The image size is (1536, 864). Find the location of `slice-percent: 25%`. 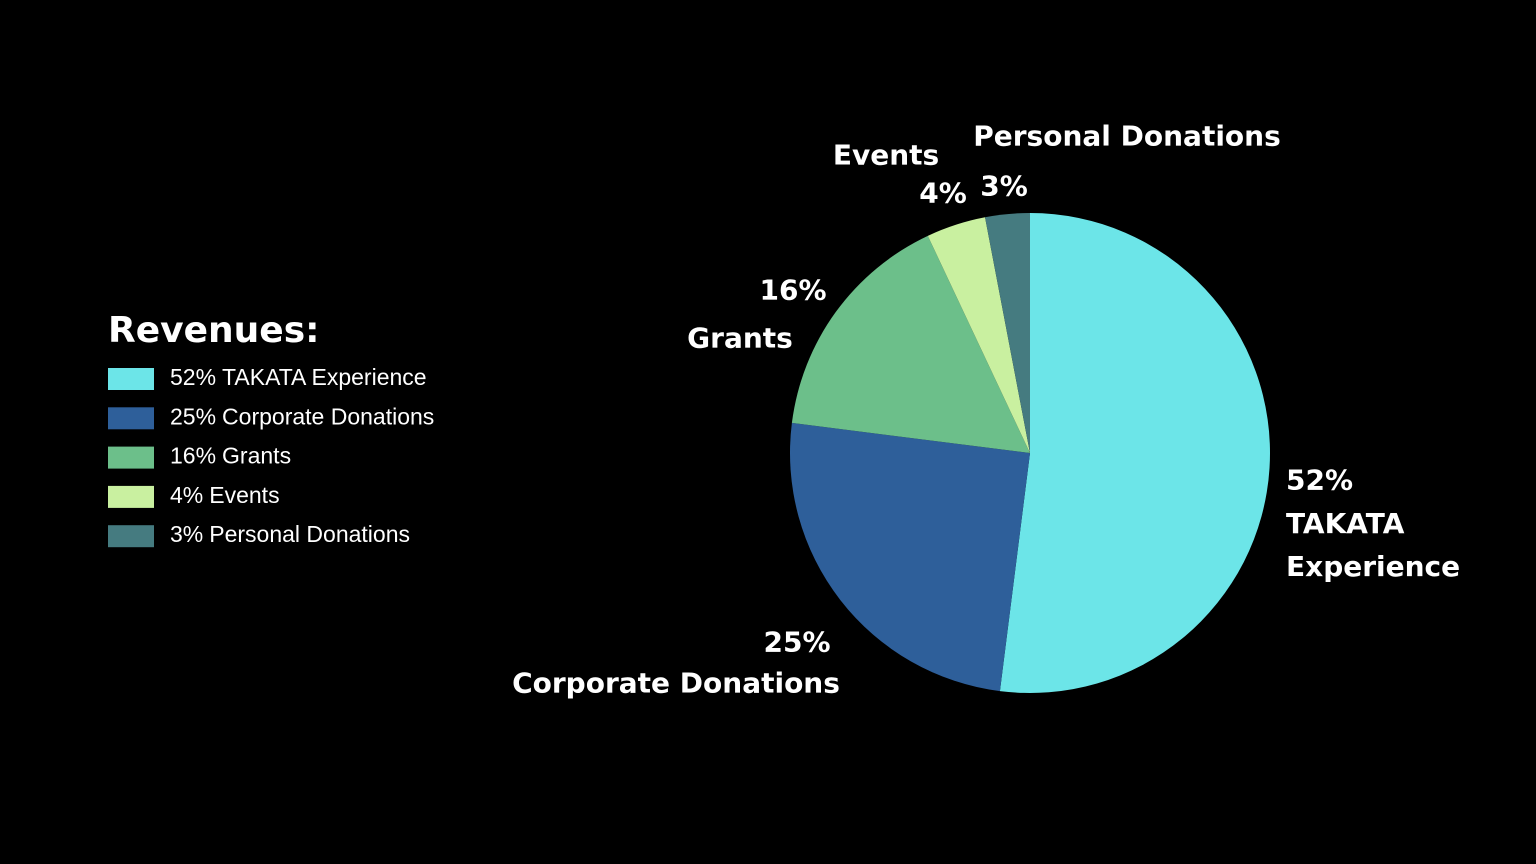

slice-percent: 25% is located at coordinates (797, 642).